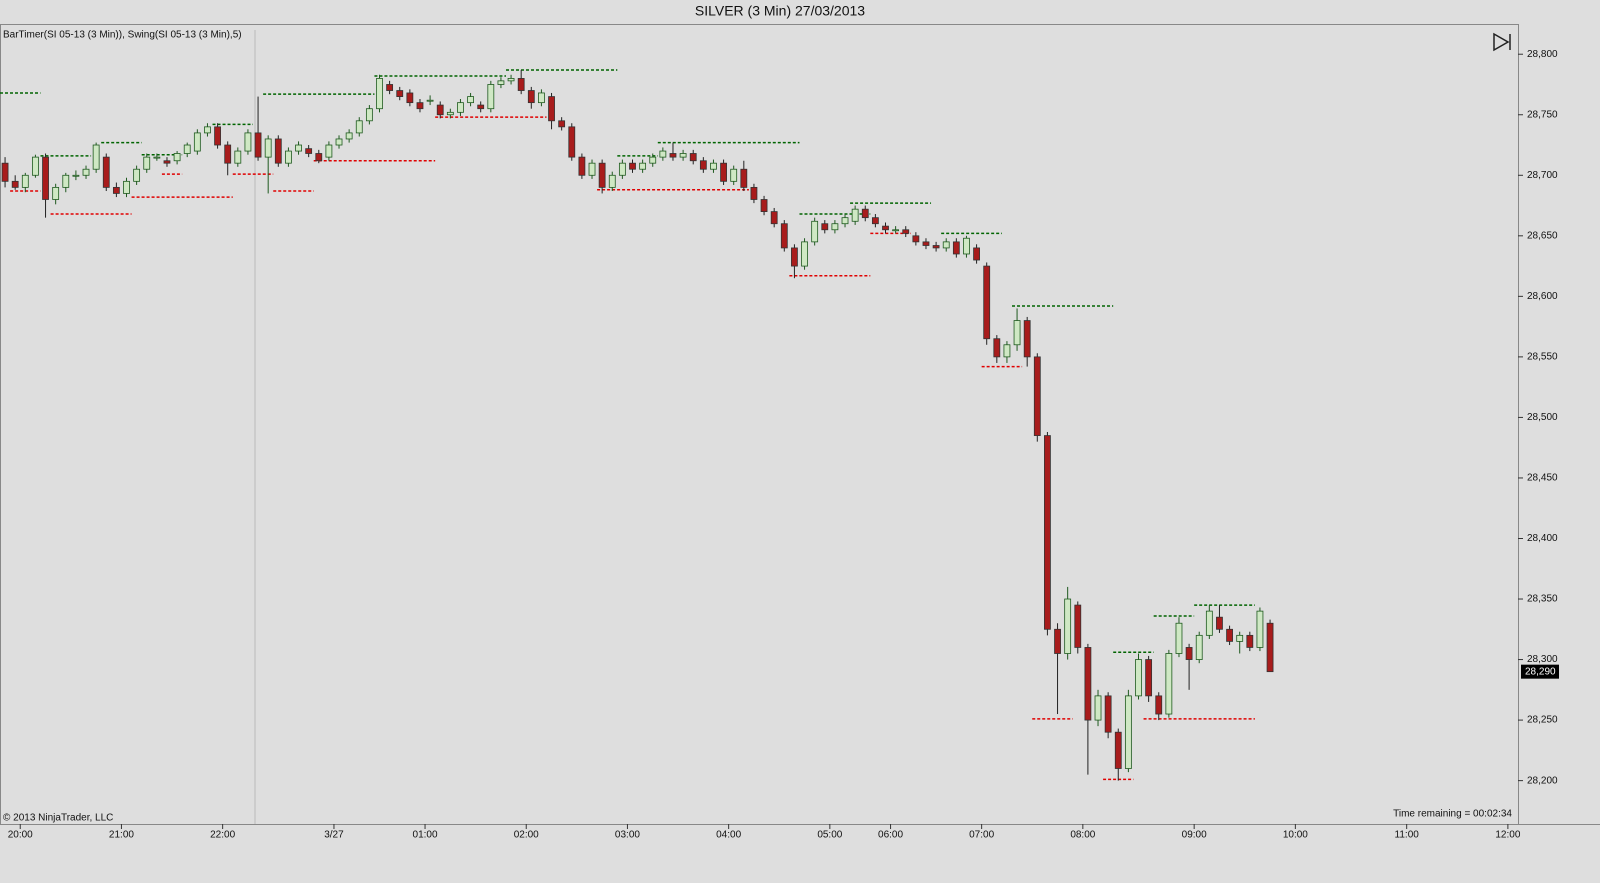 The image size is (1600, 883). I want to click on y-tick-label: 28,700, so click(1542, 175).